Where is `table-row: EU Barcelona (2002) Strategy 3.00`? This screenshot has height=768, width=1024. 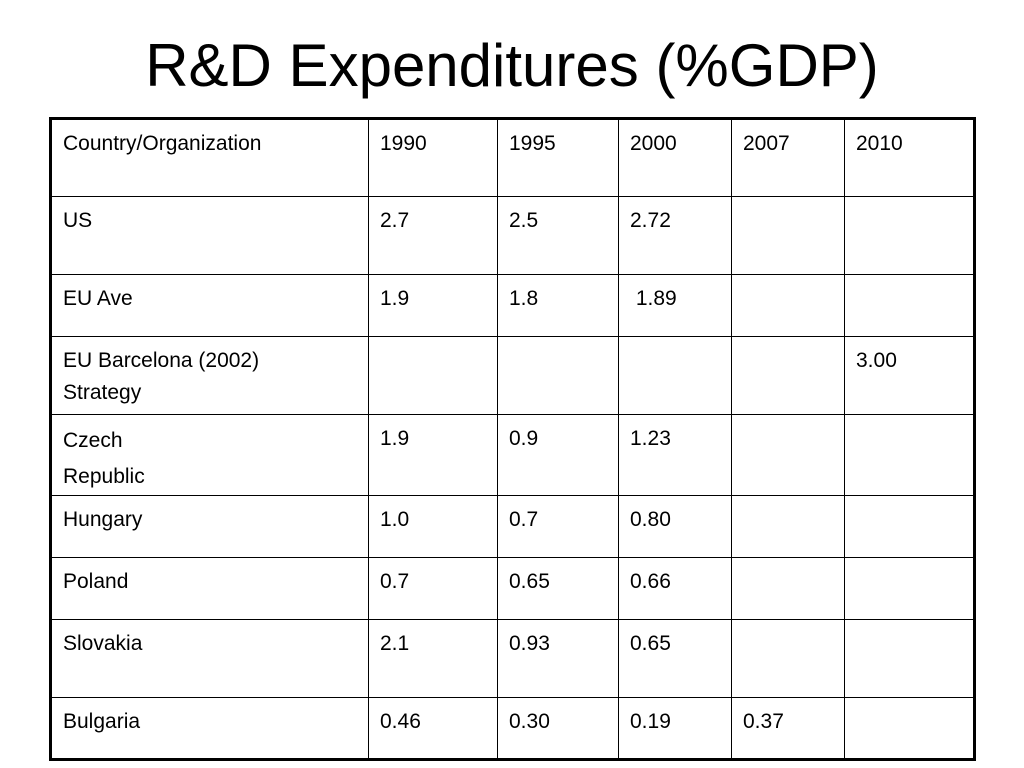 table-row: EU Barcelona (2002) Strategy 3.00 is located at coordinates (512, 375).